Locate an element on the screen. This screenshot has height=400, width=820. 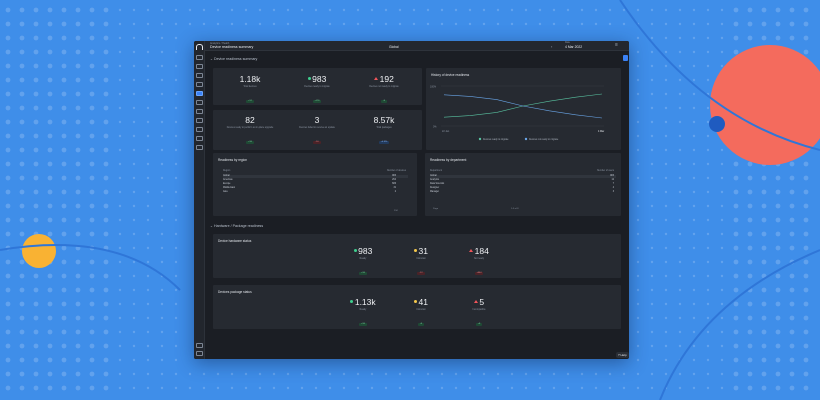
department-table-header: Department Number of users is located at coordinates (522, 171).